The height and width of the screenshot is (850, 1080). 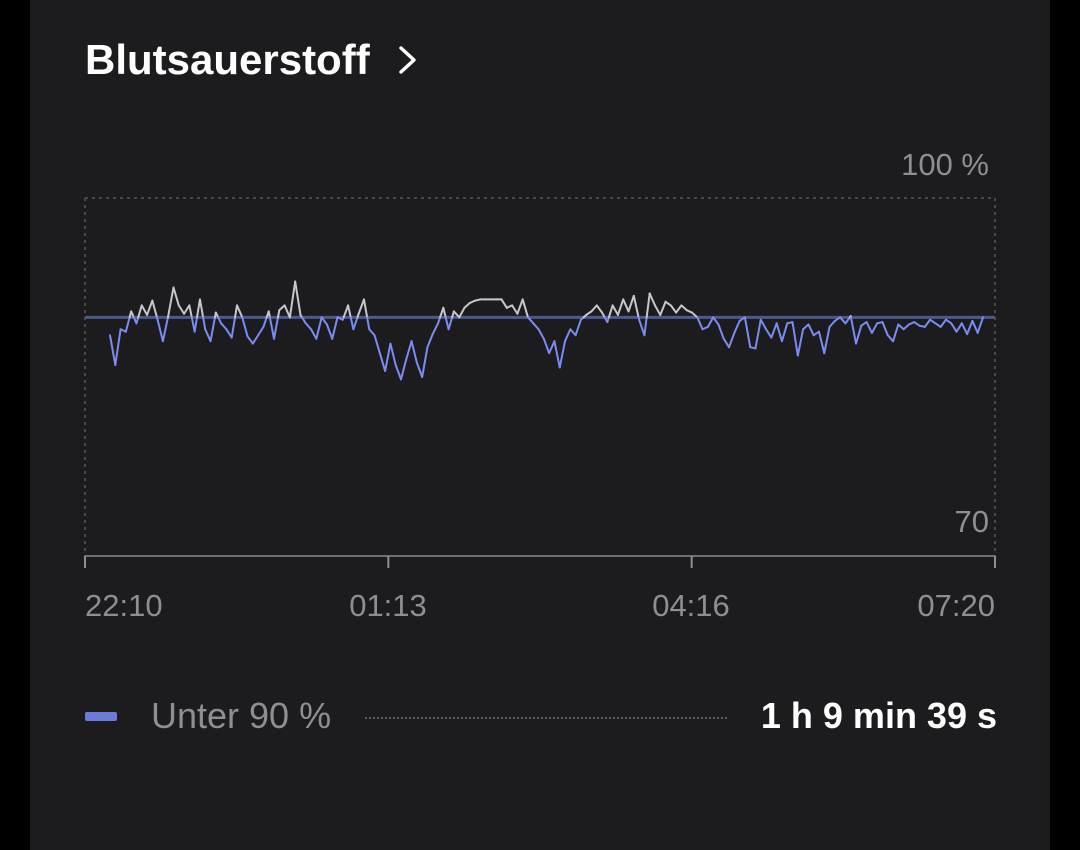 I want to click on legend-dotted-leader, so click(x=546, y=718).